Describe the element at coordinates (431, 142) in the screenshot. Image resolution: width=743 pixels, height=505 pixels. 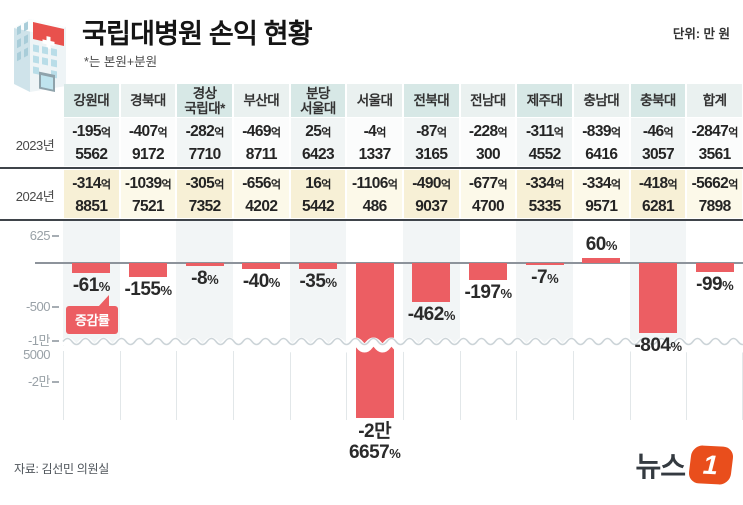
I see `value-cell-0-6: -87억 3165` at that location.